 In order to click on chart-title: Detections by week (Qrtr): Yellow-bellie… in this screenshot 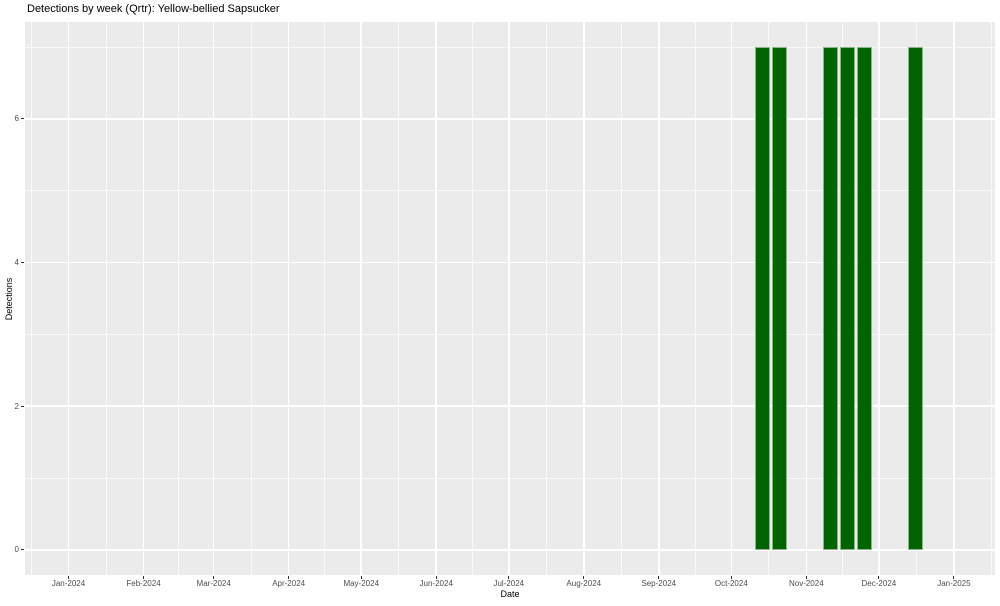, I will do `click(153, 9)`.